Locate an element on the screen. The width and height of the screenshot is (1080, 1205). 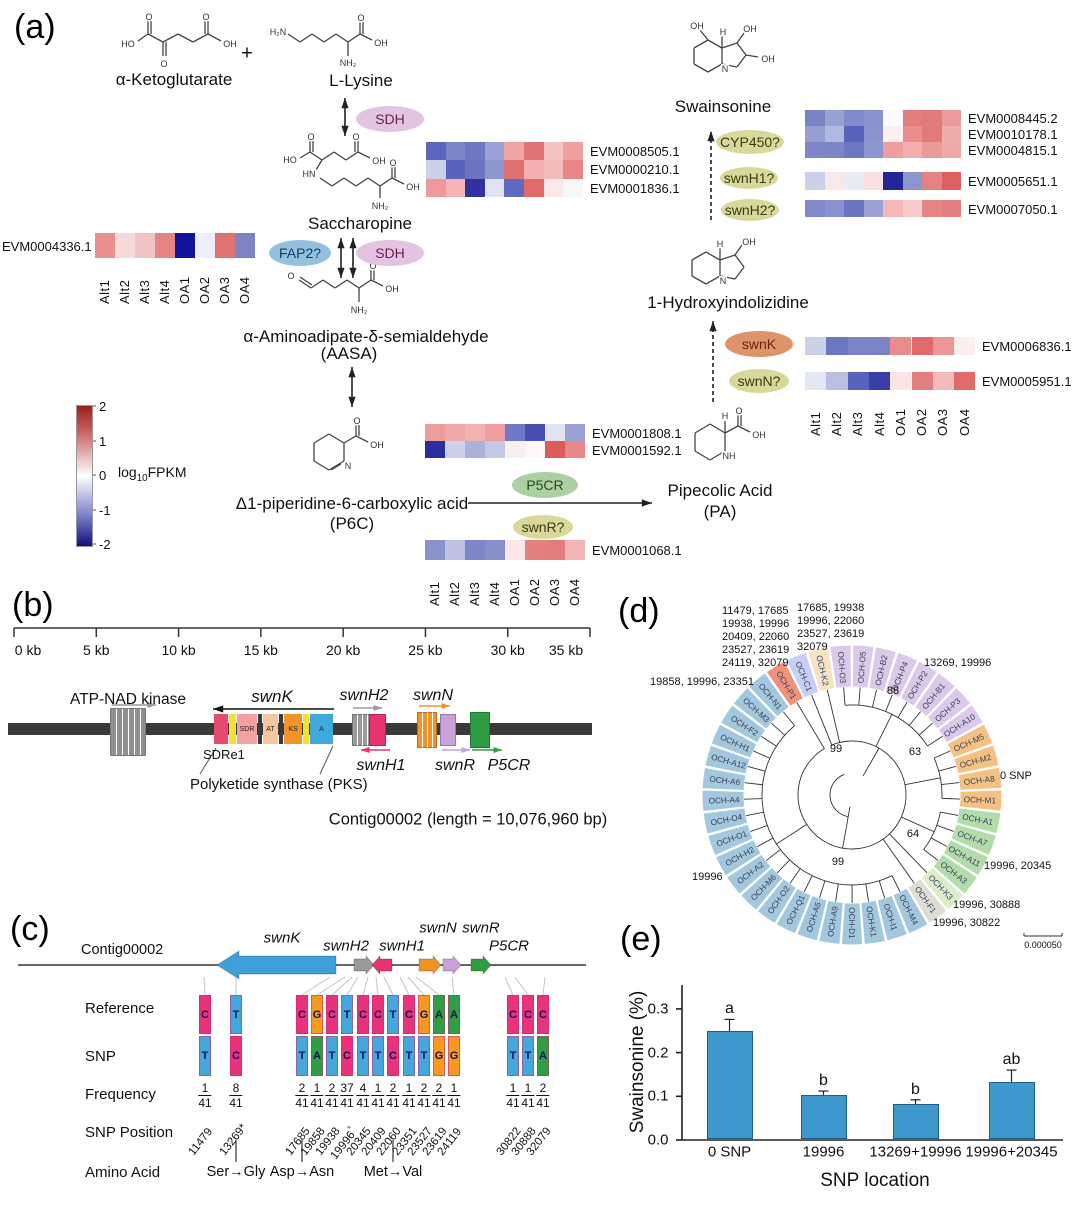
tree-annotation-snp-orange: 0 SNP is located at coordinates (1016, 776).